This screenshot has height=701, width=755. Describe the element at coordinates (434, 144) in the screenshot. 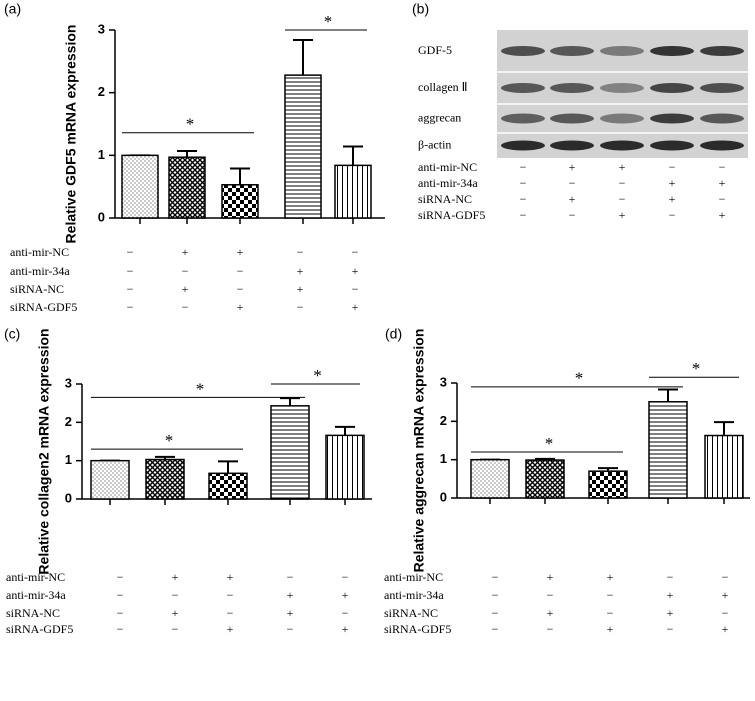

I see `blot-label: β-actin` at that location.